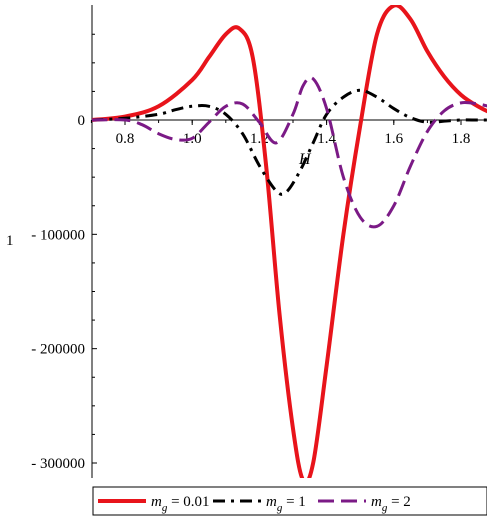  Describe the element at coordinates (305, 159) in the screenshot. I see `x-axis-title: H` at that location.